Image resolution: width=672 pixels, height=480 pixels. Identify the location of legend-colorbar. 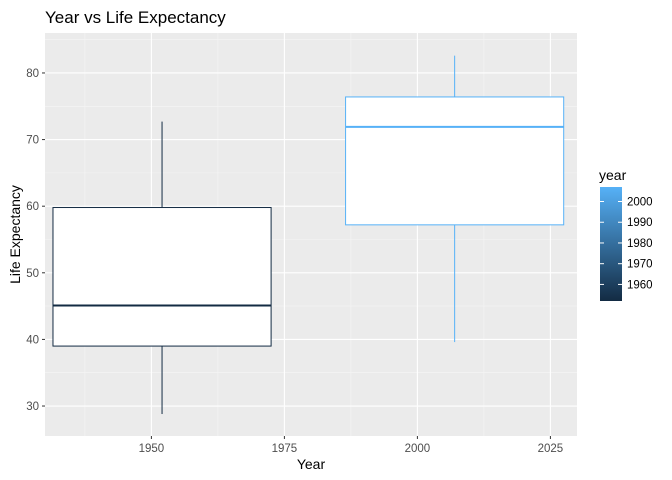
(611, 244).